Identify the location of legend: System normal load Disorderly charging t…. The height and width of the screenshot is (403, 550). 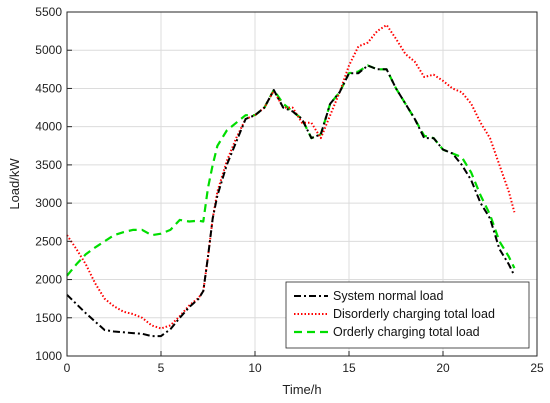
(407, 315).